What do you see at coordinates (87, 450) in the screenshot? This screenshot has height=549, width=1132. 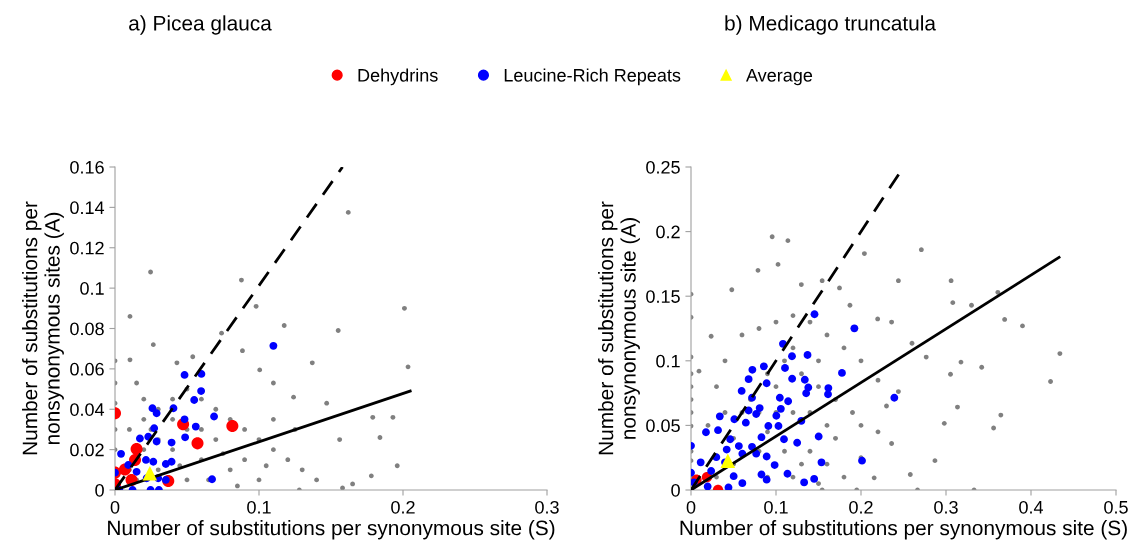 I see `y-tick-label: 0.02` at bounding box center [87, 450].